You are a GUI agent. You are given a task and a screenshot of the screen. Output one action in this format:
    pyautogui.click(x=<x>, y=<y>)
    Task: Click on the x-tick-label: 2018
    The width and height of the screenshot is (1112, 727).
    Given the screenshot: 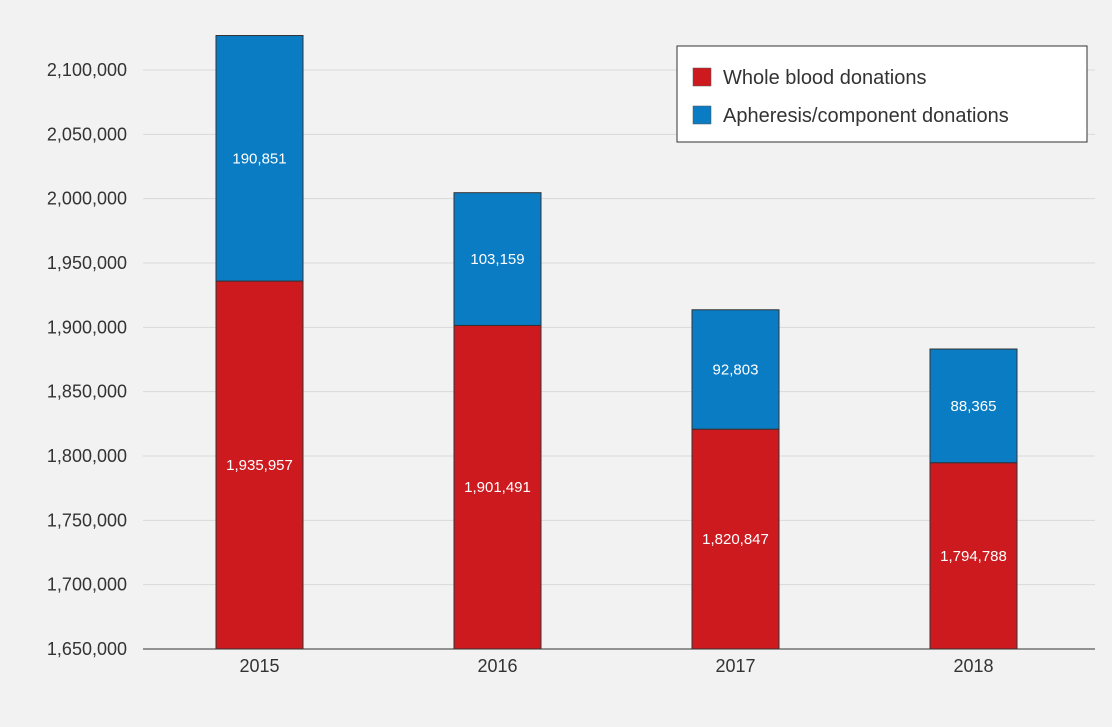 What is the action you would take?
    pyautogui.click(x=973, y=666)
    